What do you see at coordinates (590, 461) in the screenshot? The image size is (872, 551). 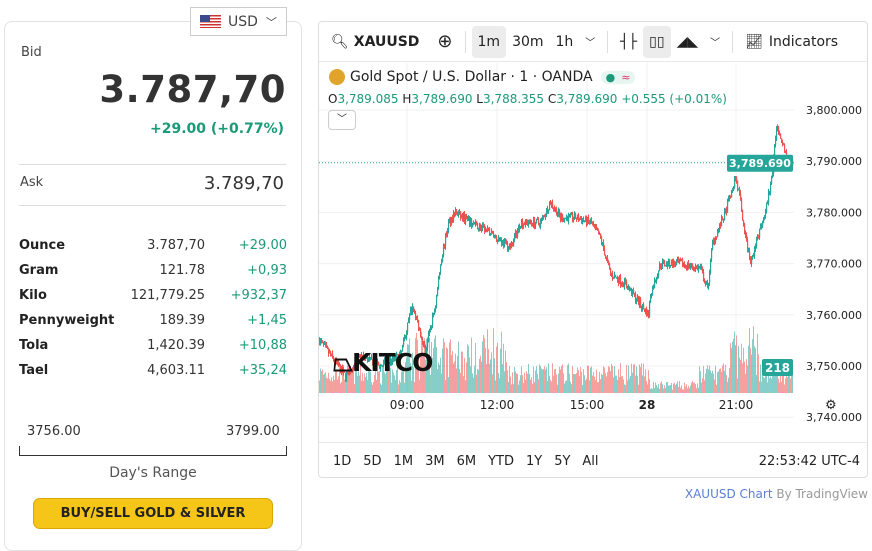 I see `range-all: All` at bounding box center [590, 461].